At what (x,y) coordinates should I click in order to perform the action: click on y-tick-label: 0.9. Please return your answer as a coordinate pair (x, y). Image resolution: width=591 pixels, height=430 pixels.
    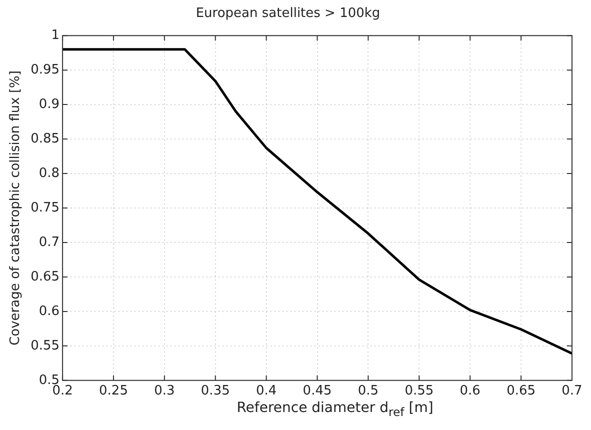
    Looking at the image, I should click on (49, 104).